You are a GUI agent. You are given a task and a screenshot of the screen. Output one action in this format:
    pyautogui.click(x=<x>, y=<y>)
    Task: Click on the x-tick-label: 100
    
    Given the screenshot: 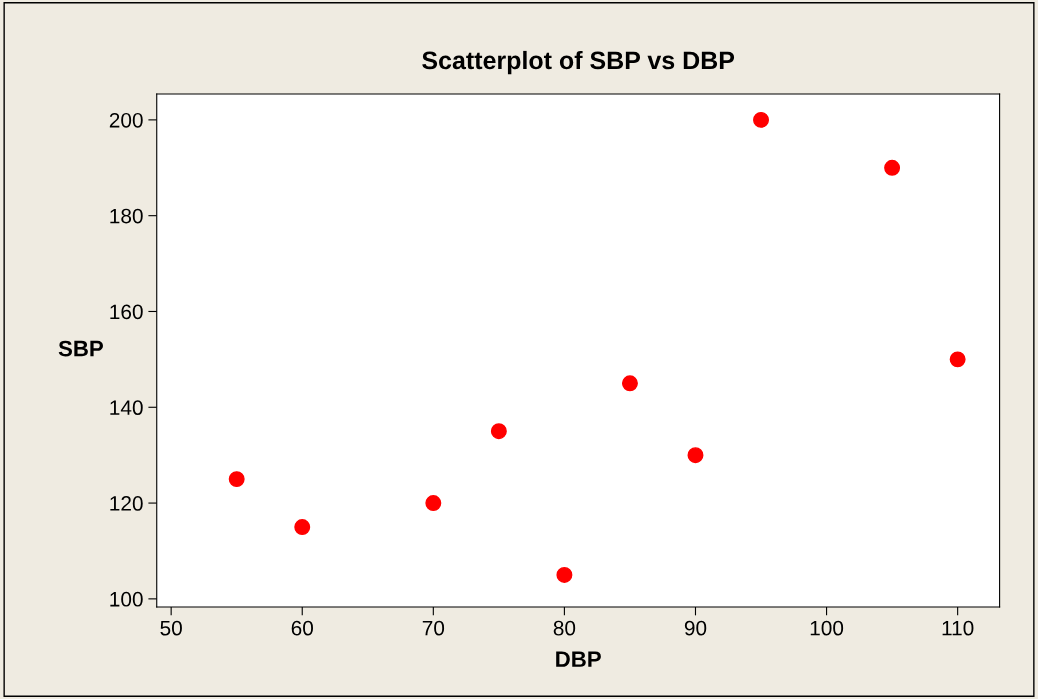 What is the action you would take?
    pyautogui.click(x=827, y=628)
    